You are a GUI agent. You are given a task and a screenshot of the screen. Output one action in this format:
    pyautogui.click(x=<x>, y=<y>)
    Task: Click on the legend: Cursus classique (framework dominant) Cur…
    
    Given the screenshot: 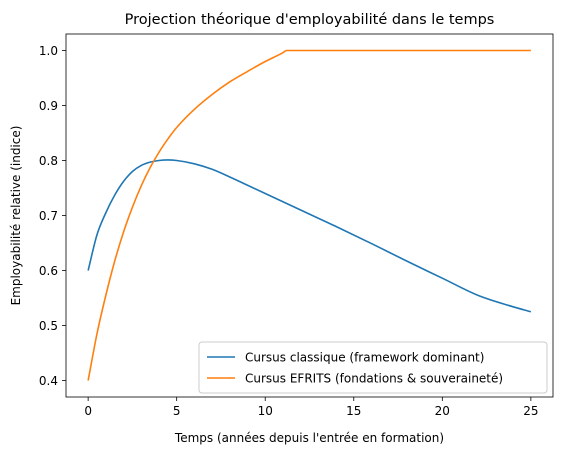 What is the action you would take?
    pyautogui.click(x=373, y=367)
    